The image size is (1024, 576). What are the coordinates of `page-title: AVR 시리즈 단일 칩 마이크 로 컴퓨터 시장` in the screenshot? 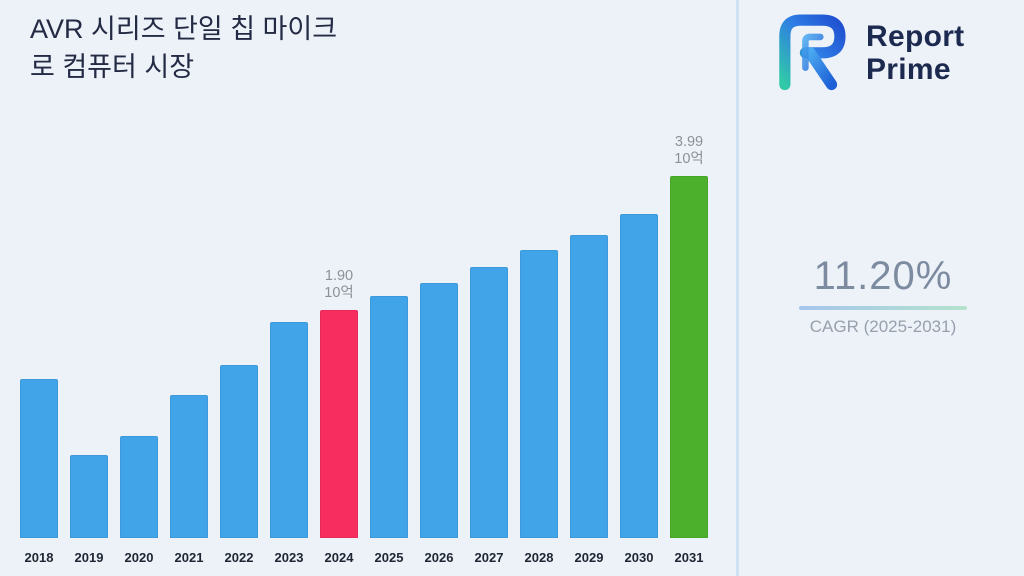 It's located at (183, 48).